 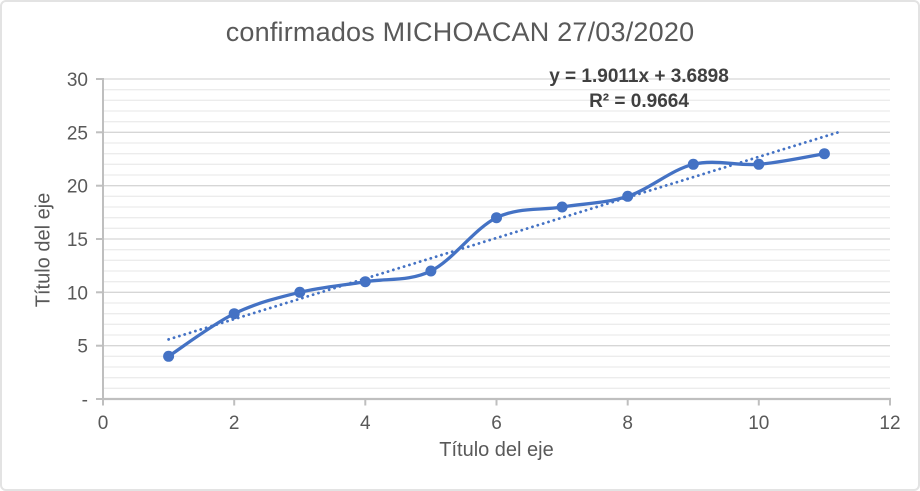 I want to click on y-tick-label: 15, so click(x=77, y=240).